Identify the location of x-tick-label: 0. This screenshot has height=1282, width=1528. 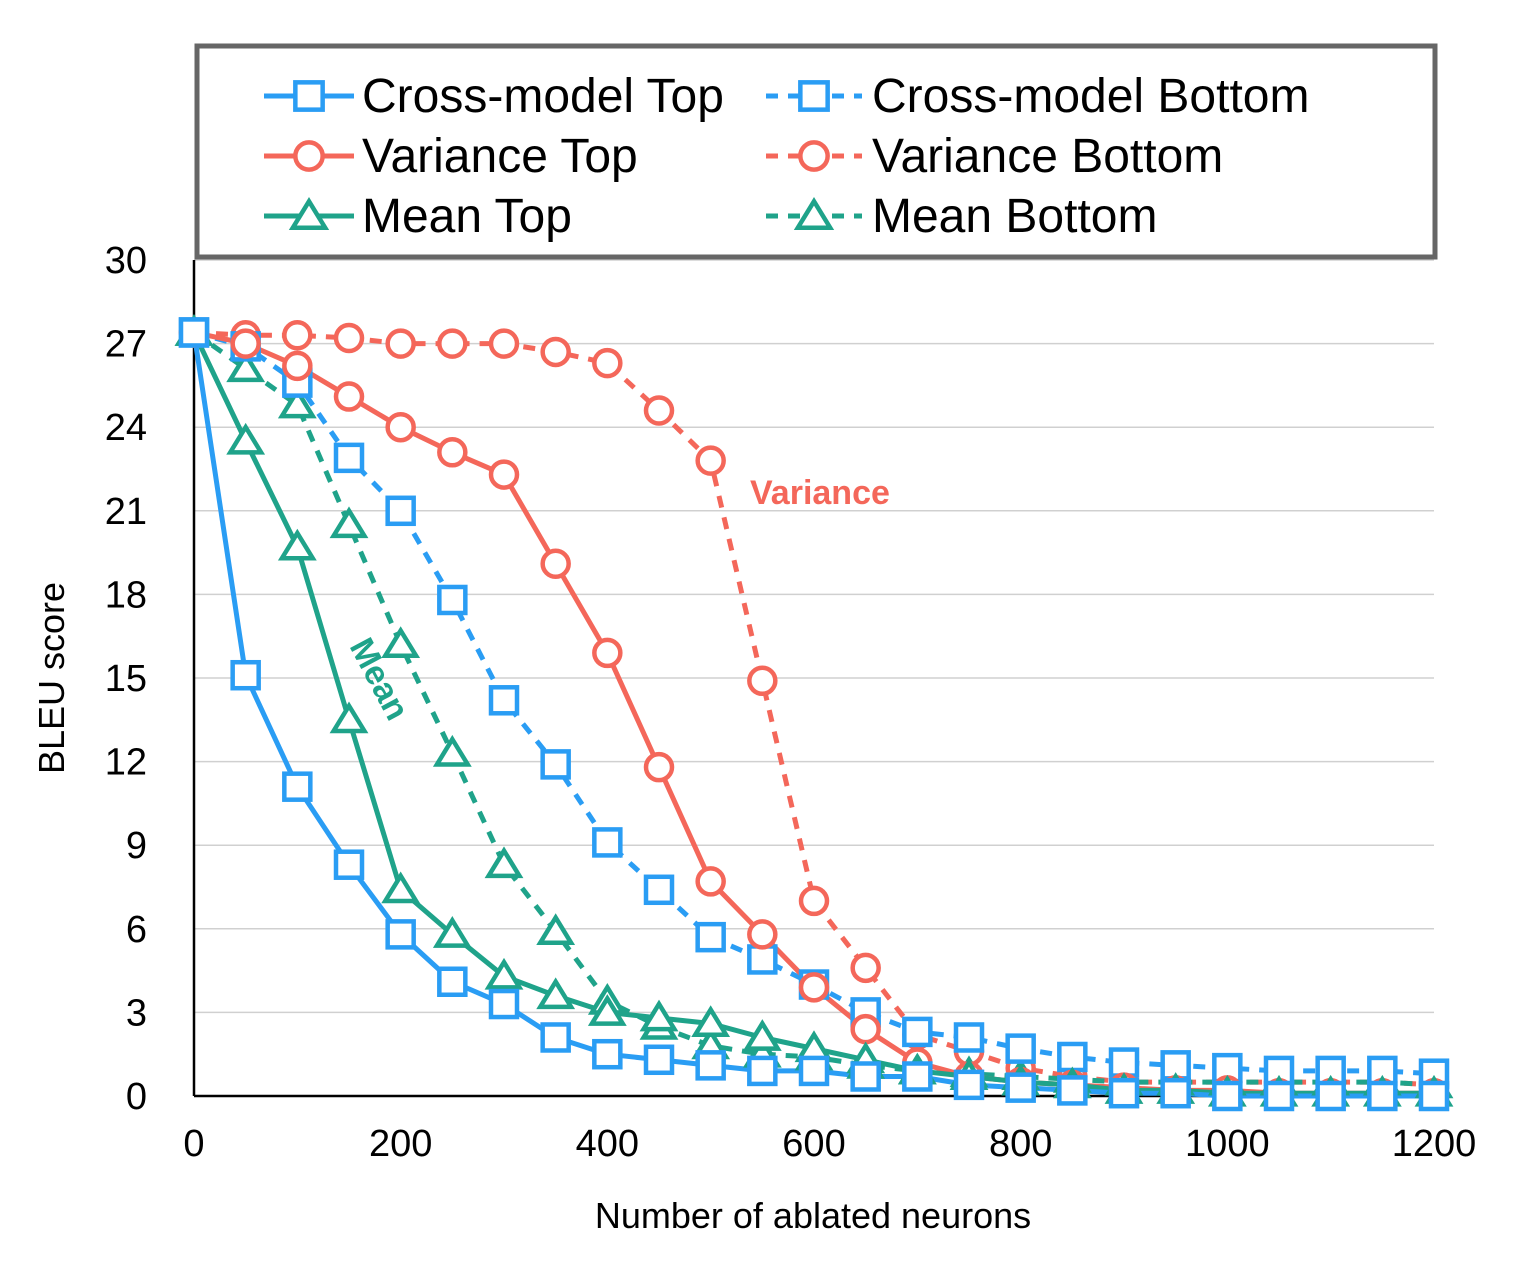
(193, 1144).